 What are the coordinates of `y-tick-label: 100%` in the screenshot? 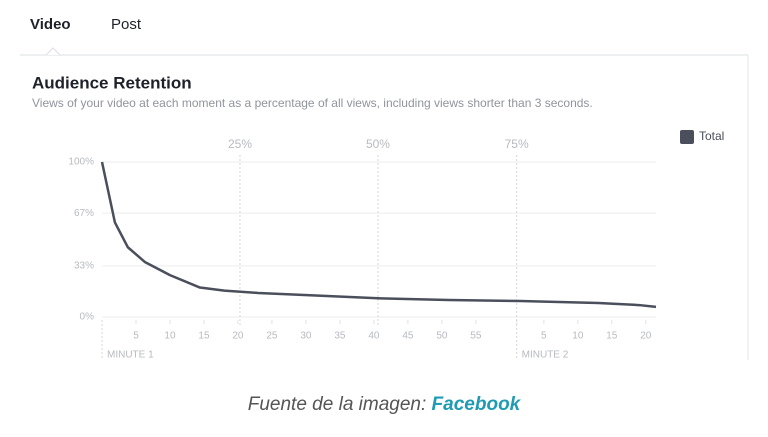 It's located at (81, 162).